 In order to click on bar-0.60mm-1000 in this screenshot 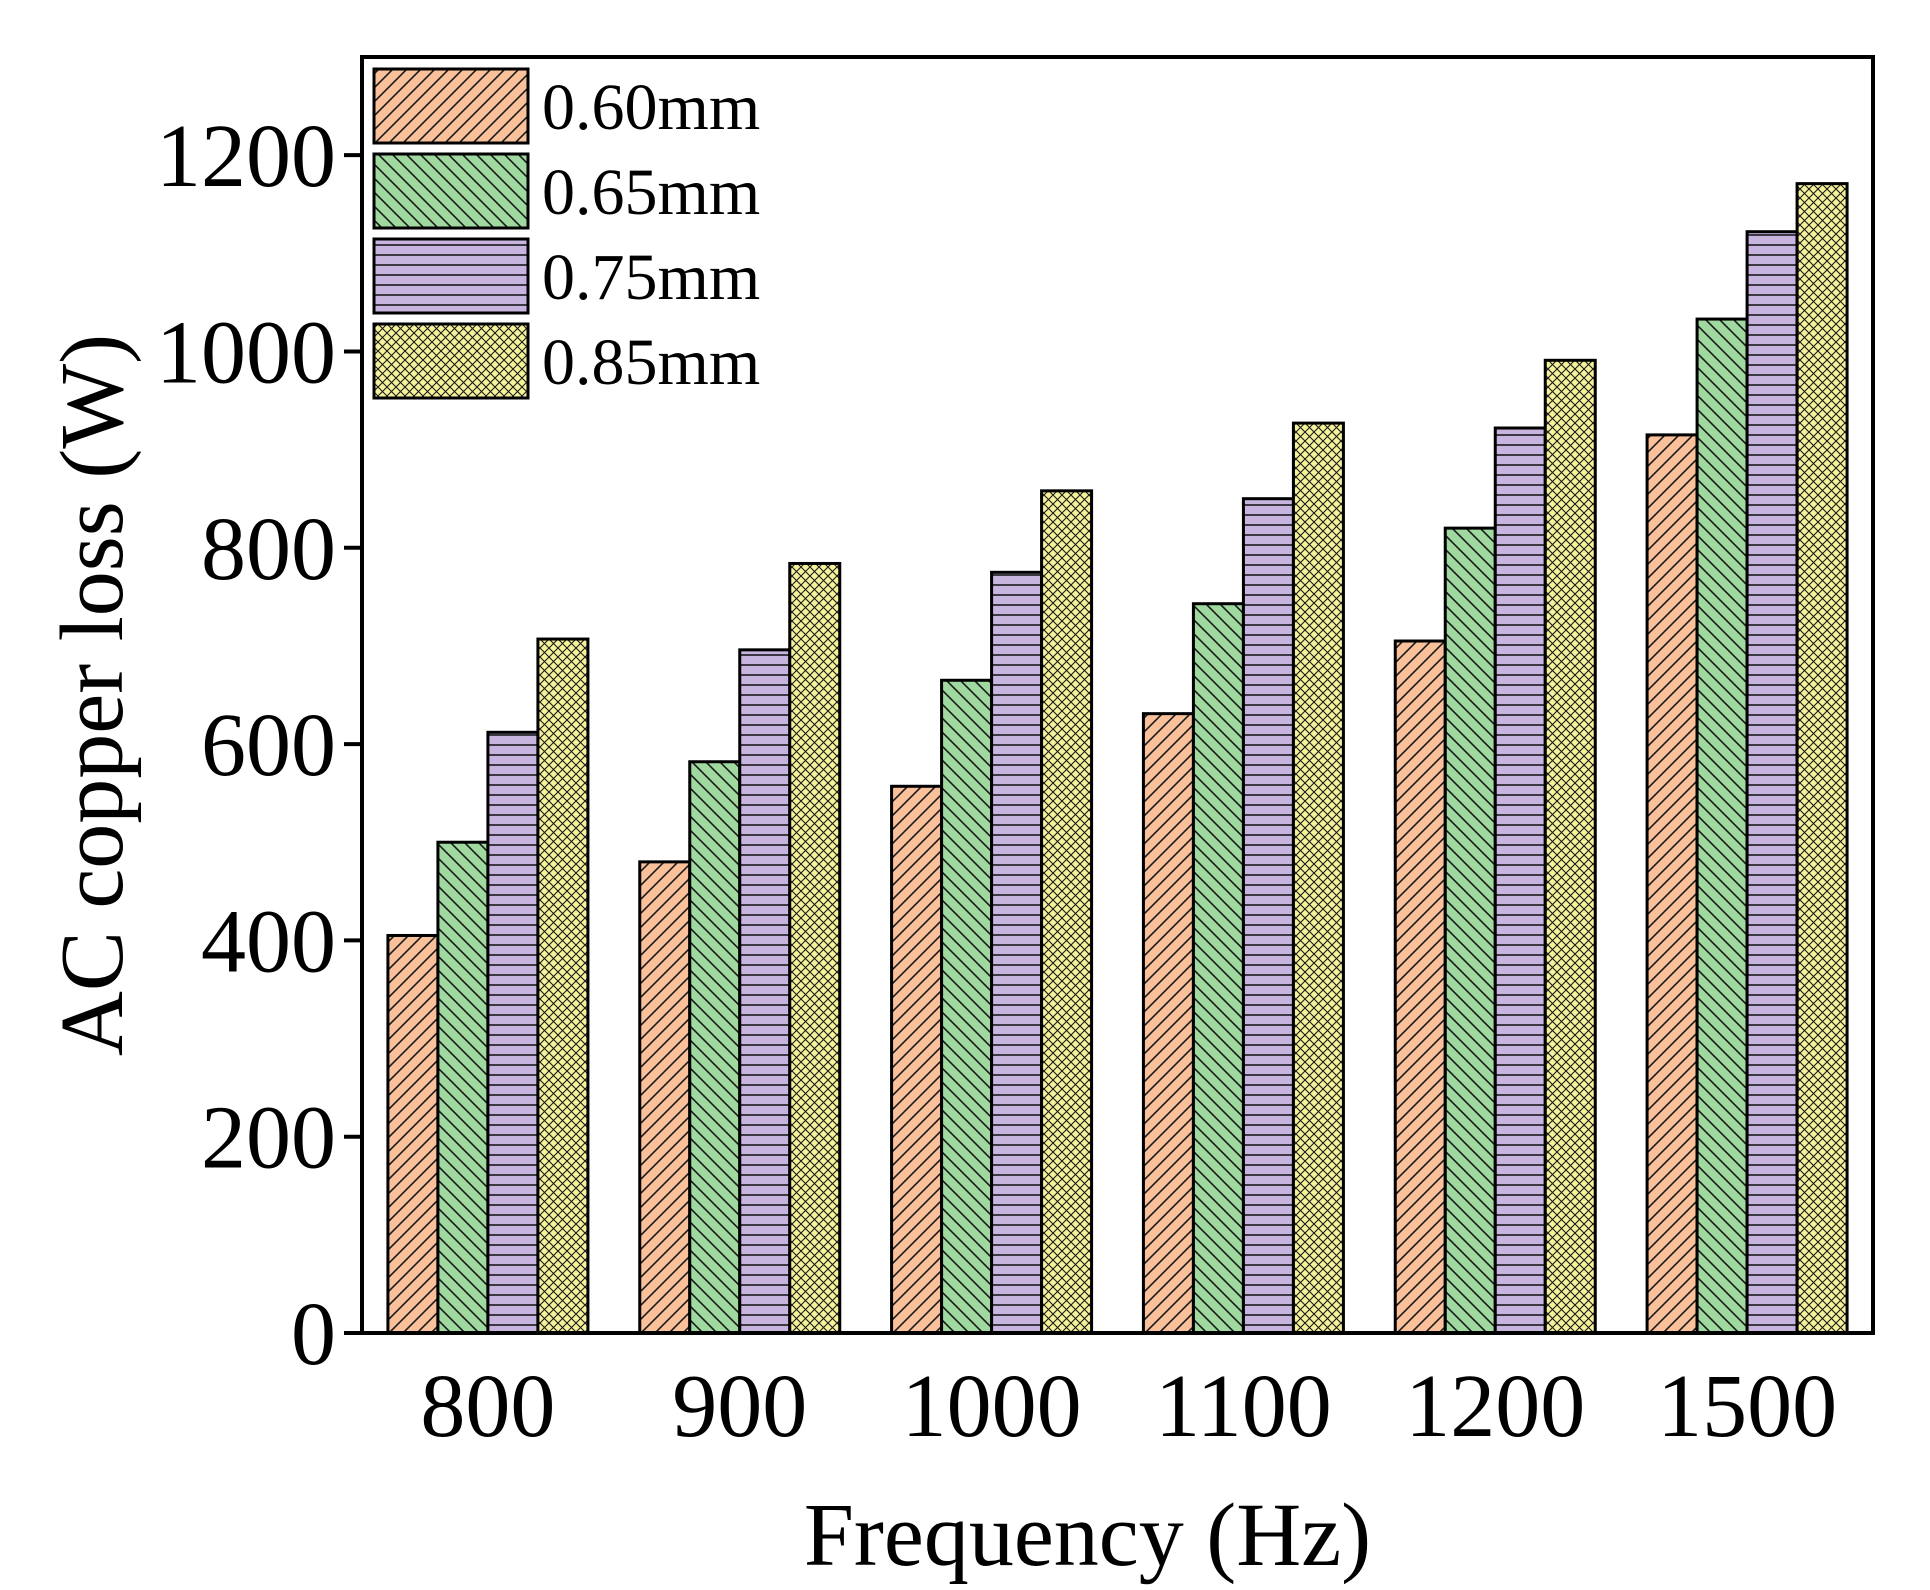, I will do `click(917, 1059)`.